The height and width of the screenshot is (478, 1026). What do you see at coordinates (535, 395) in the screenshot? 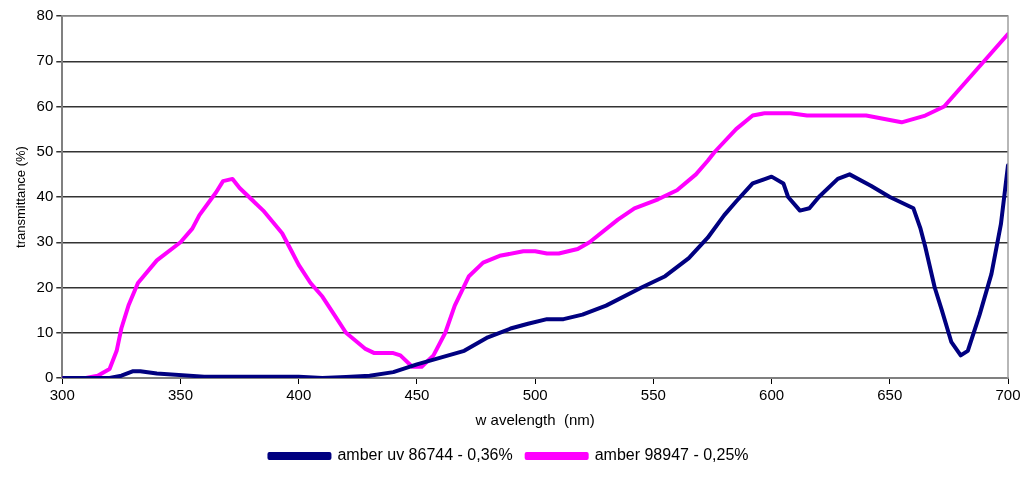
I see `x-tick-label: 500` at bounding box center [535, 395].